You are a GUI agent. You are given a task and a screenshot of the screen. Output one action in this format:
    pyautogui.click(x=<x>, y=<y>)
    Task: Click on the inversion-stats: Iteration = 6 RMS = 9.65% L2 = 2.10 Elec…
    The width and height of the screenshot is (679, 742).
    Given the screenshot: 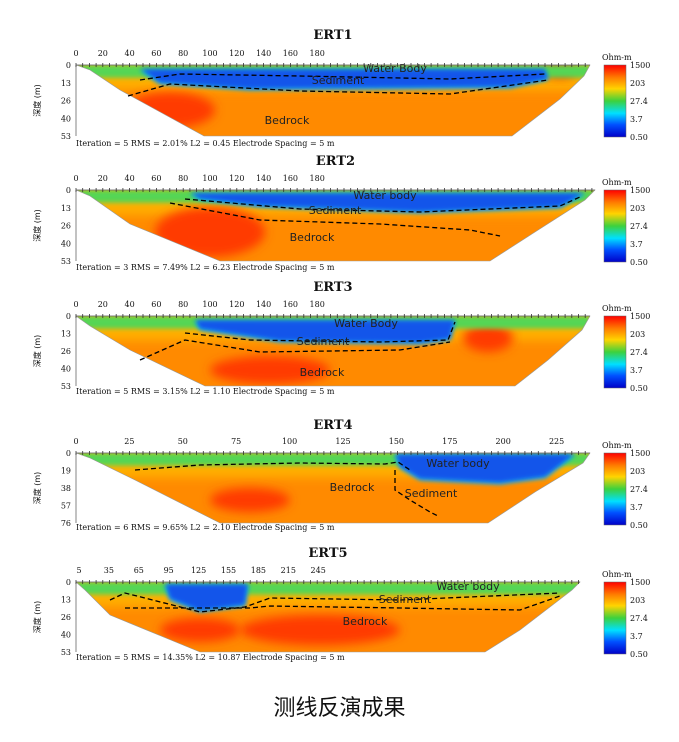 What is the action you would take?
    pyautogui.click(x=205, y=527)
    